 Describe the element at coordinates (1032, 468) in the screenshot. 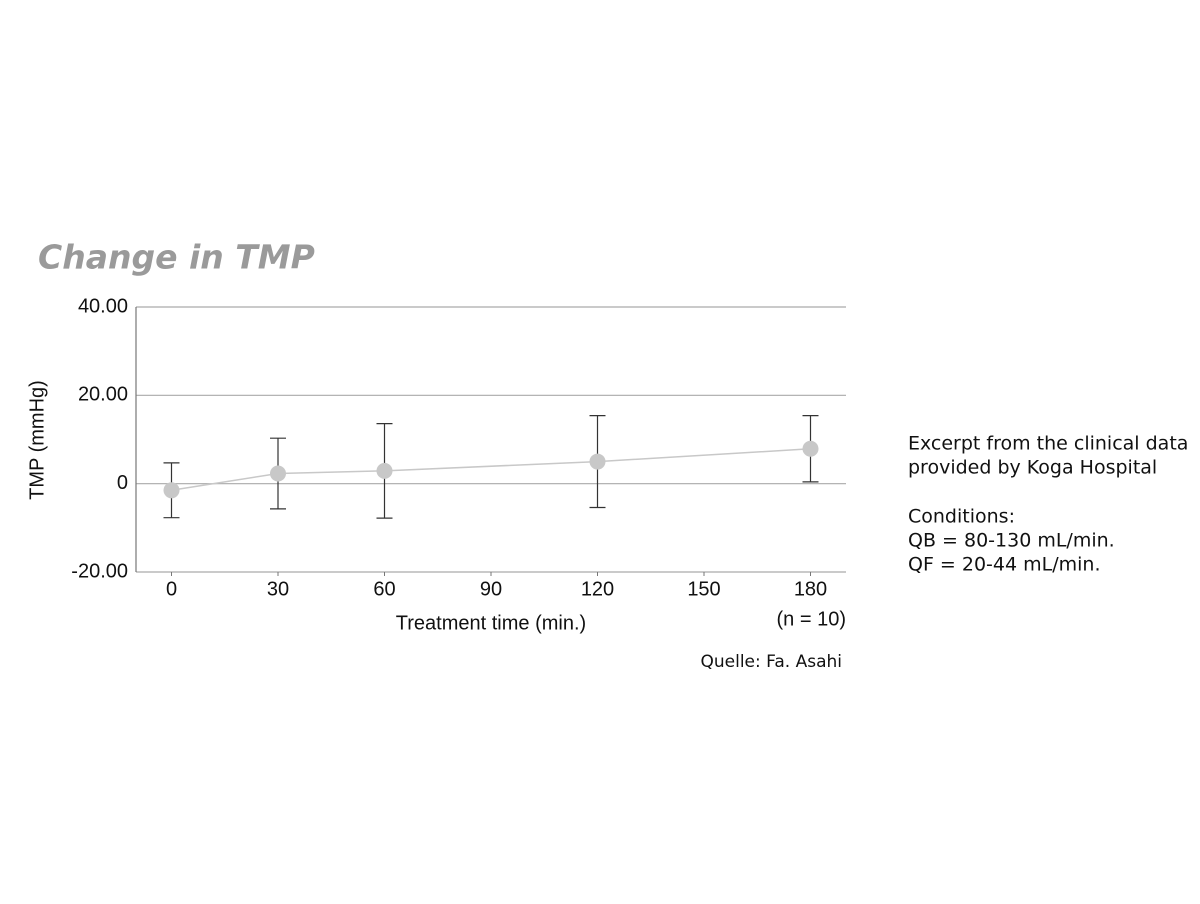

I see `note: provided by Koga Hospital` at that location.